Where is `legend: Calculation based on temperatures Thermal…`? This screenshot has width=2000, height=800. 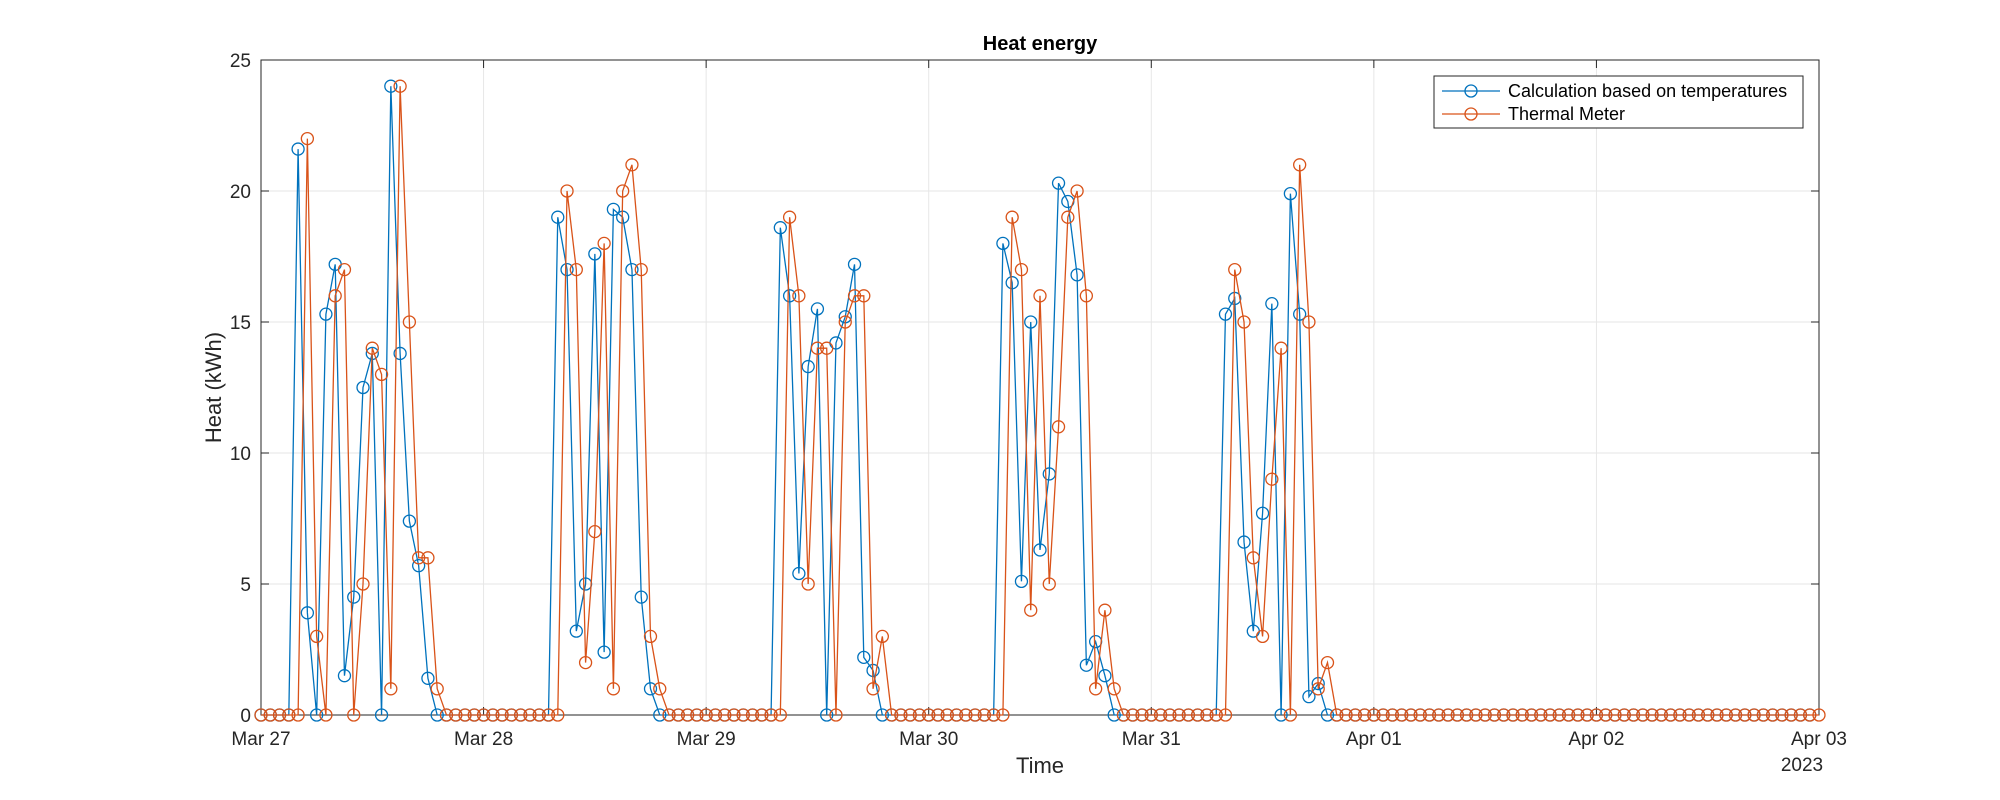 legend: Calculation based on temperatures Thermal… is located at coordinates (1618, 102).